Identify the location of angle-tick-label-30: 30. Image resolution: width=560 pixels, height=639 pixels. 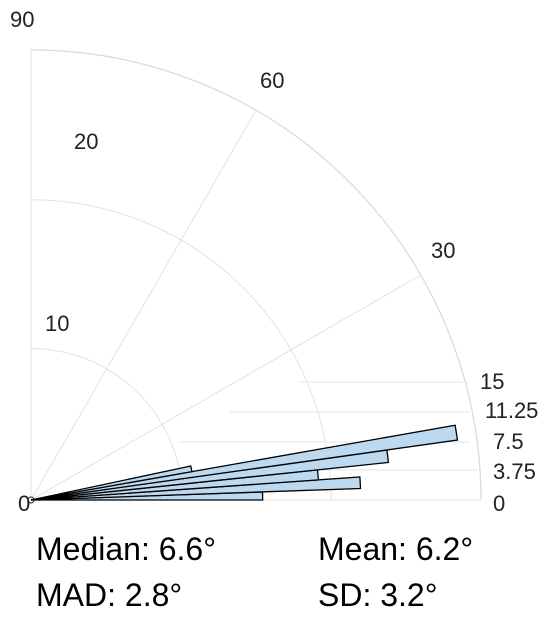
(443, 250).